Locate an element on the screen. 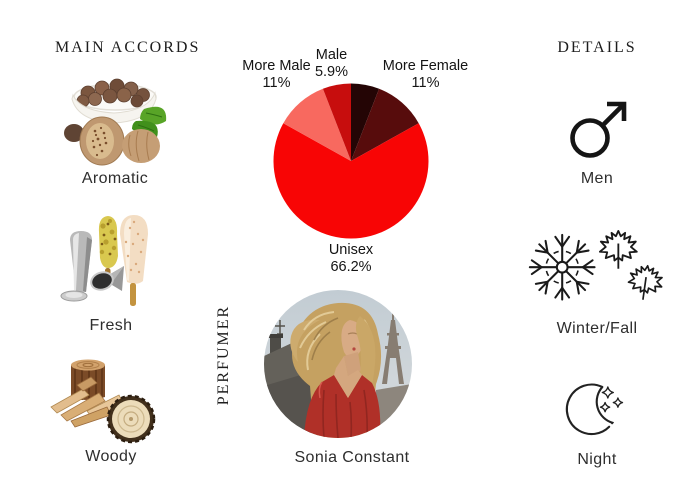 The height and width of the screenshot is (500, 700). pie-value: 66.2% is located at coordinates (351, 267).